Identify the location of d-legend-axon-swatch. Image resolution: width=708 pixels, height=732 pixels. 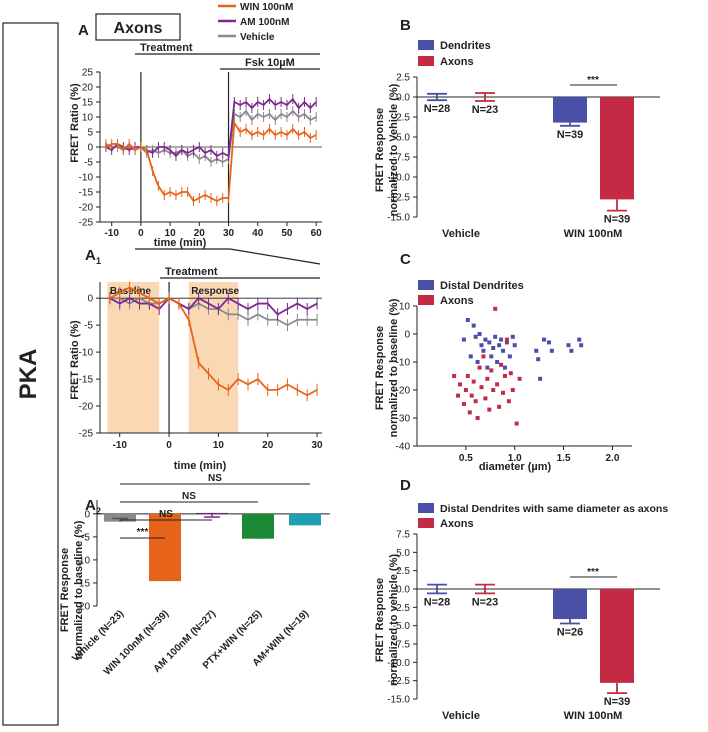
(426, 523).